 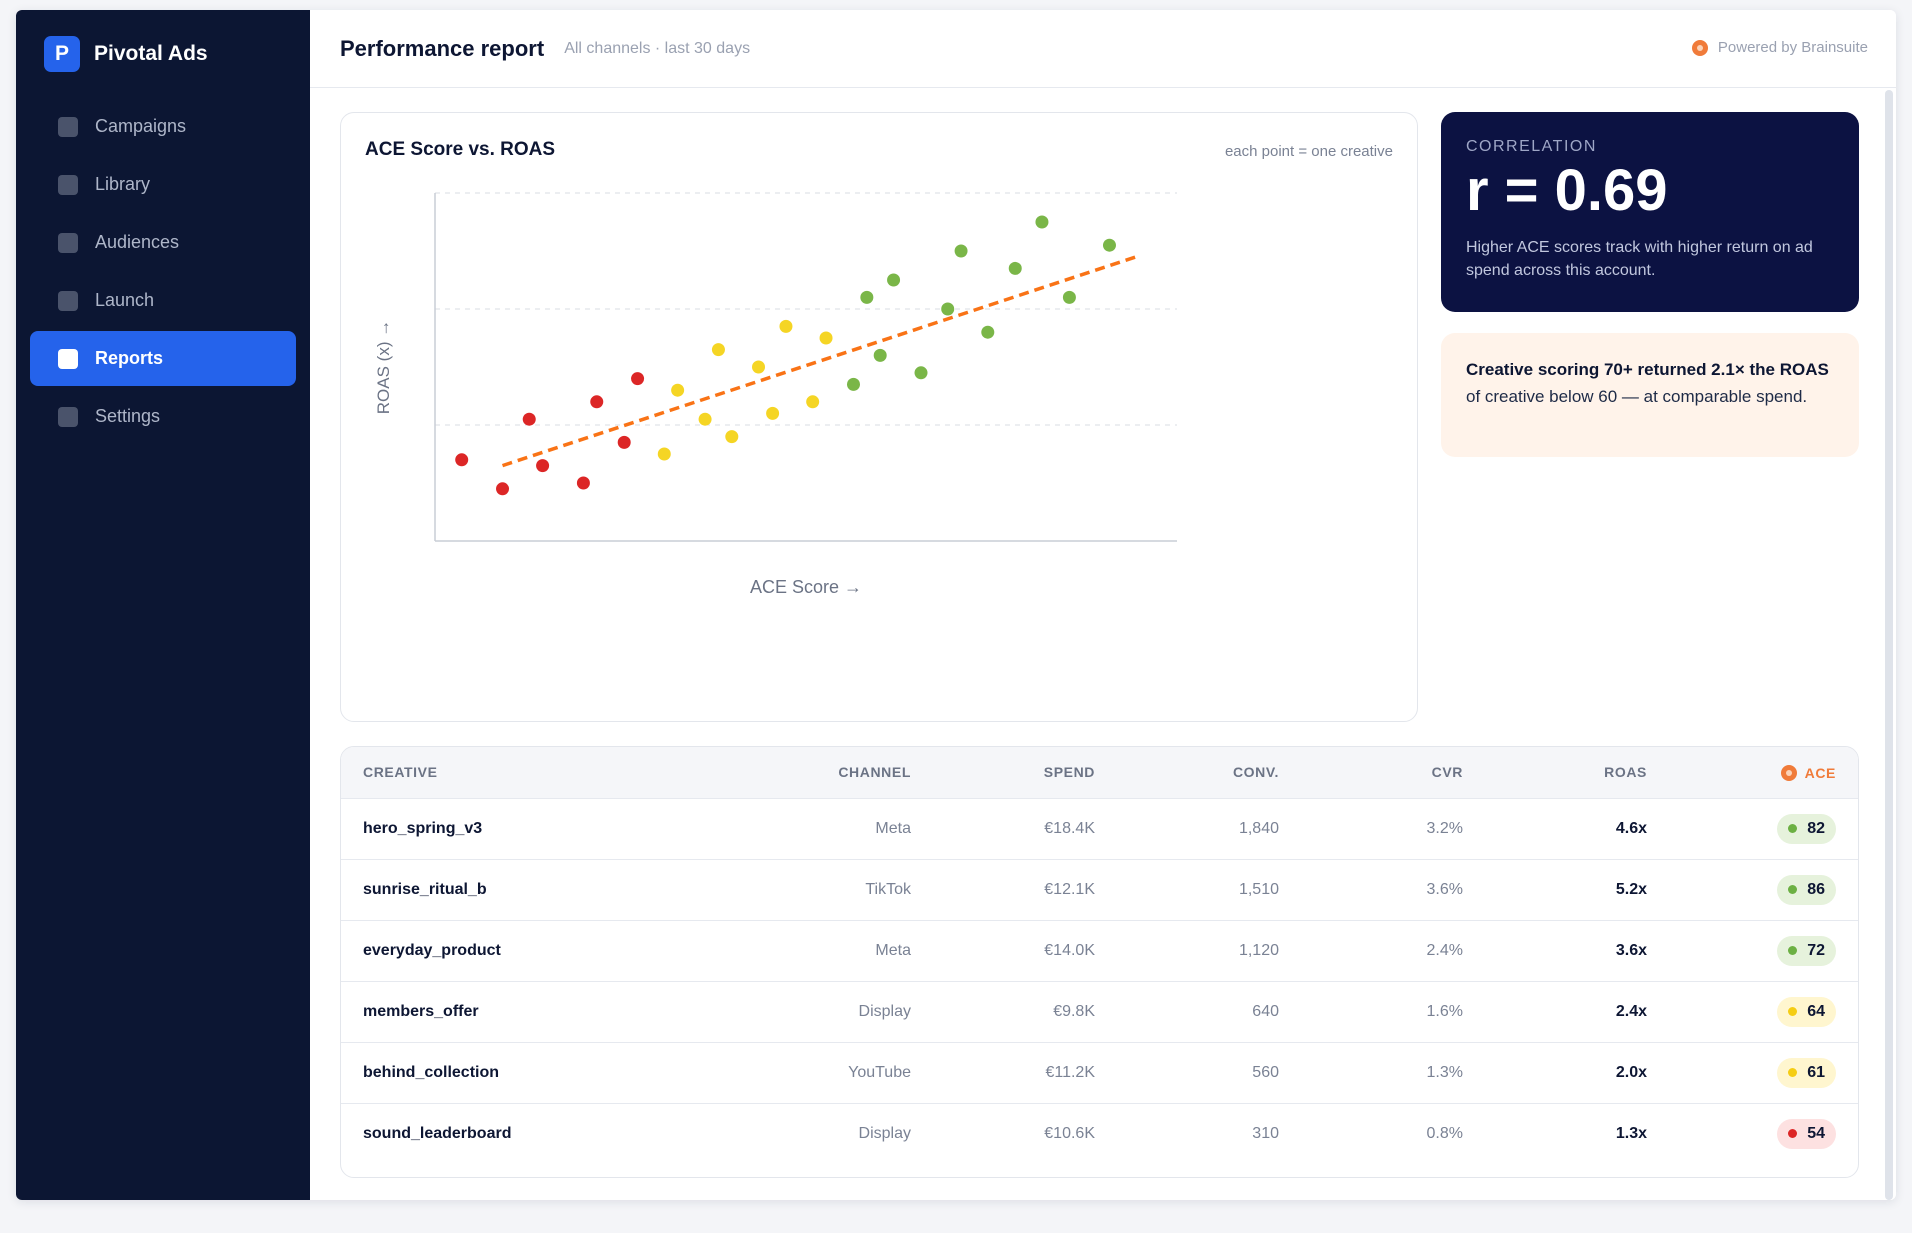 I want to click on sidebar-item-label: Audiences, so click(x=137, y=242).